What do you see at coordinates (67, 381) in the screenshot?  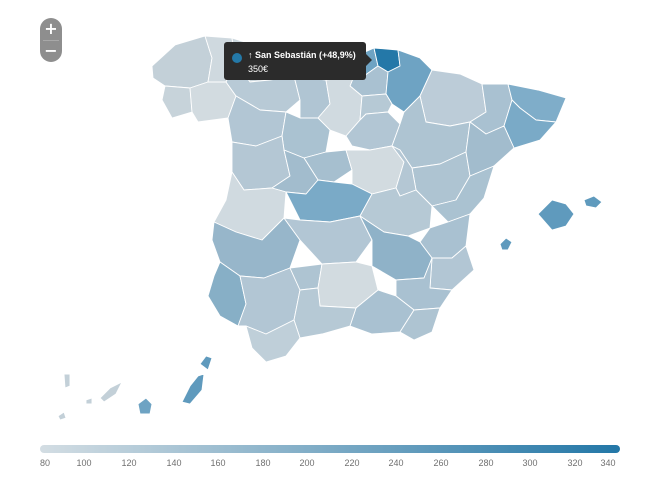 I see `region-la-palma` at bounding box center [67, 381].